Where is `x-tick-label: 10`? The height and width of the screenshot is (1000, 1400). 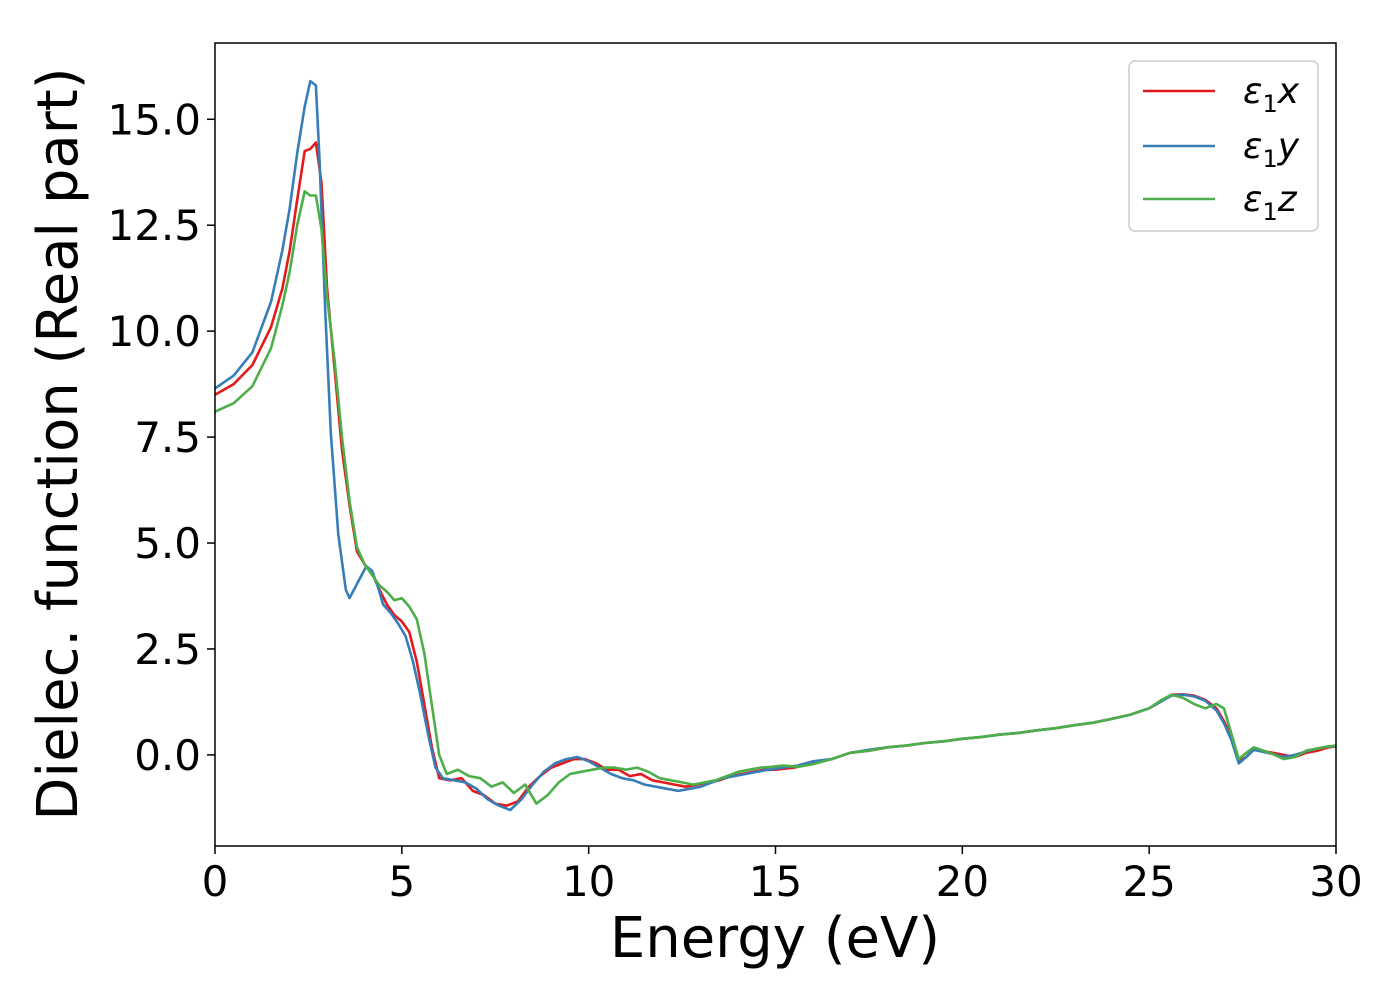
x-tick-label: 10 is located at coordinates (588, 881).